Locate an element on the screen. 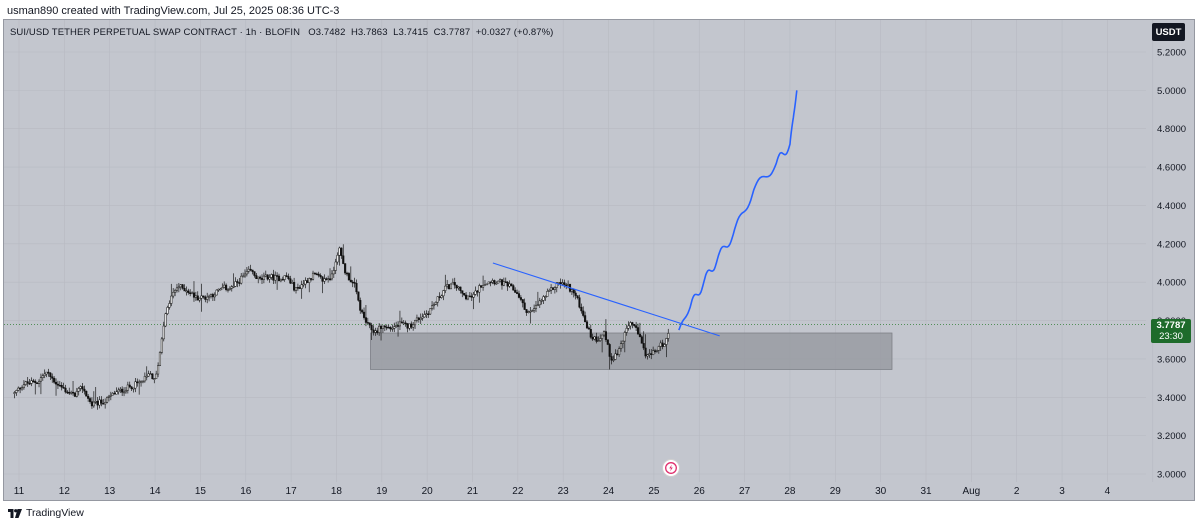 The height and width of the screenshot is (526, 1199). footer-brand: TradingView is located at coordinates (46, 513).